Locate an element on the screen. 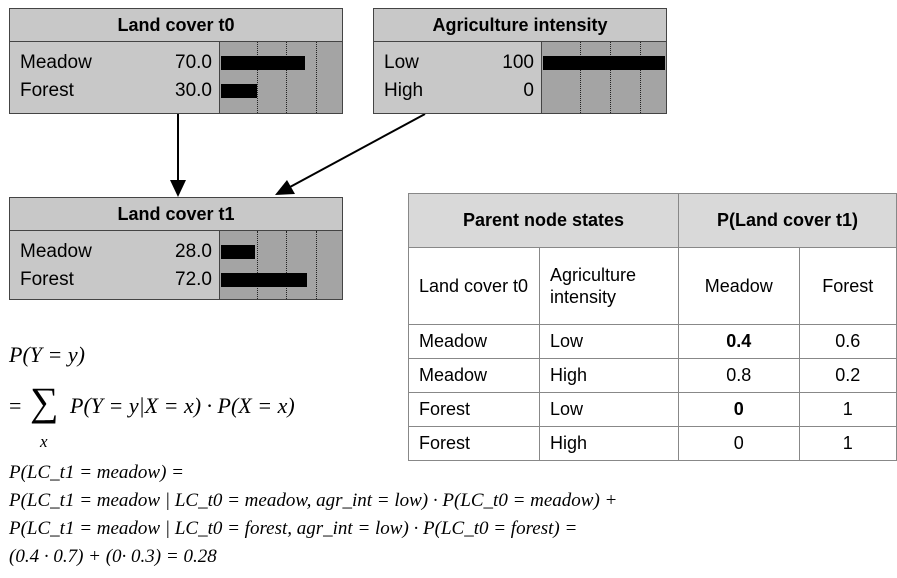  formula-sum: ∑ is located at coordinates (44, 401).